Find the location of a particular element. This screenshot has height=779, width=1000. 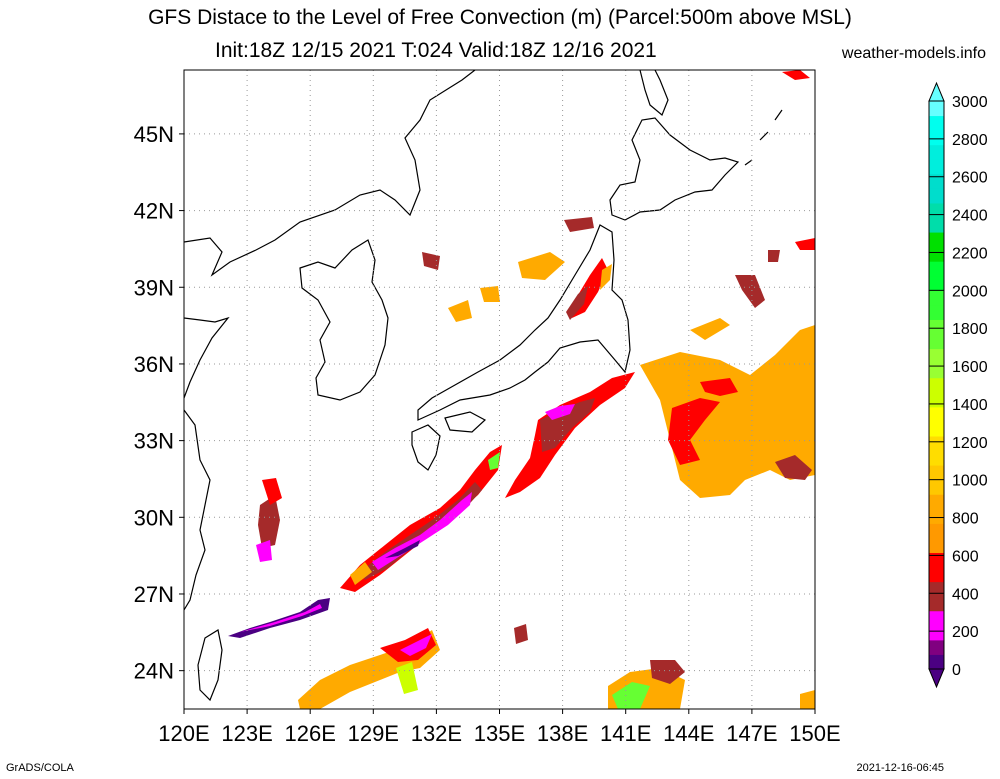

coast-china-east is located at coordinates (207, 357).